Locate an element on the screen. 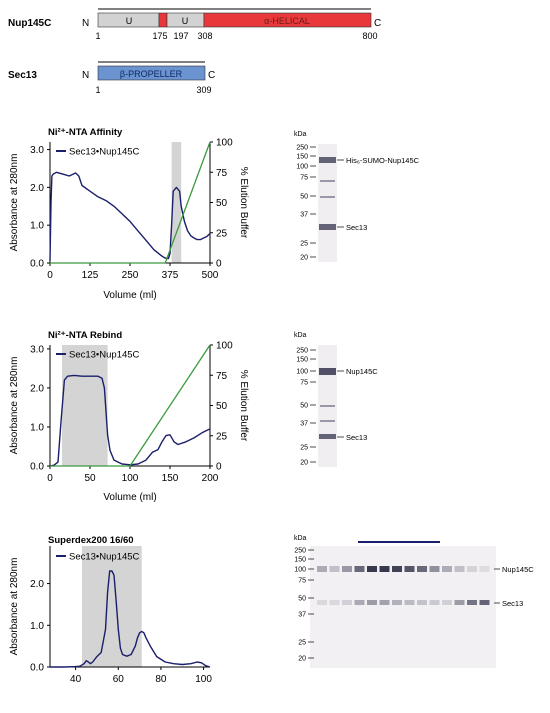 The image size is (550, 713). gel-2-band-sec13 is located at coordinates (327, 436).